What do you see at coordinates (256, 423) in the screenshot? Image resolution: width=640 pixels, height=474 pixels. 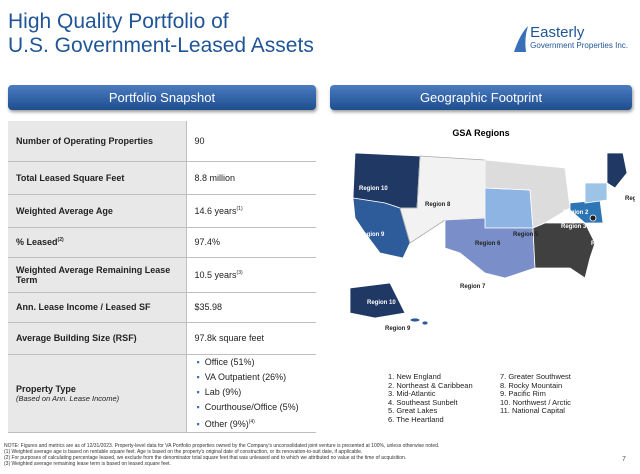 I see `type-item: Other (9%)(4)` at bounding box center [256, 423].